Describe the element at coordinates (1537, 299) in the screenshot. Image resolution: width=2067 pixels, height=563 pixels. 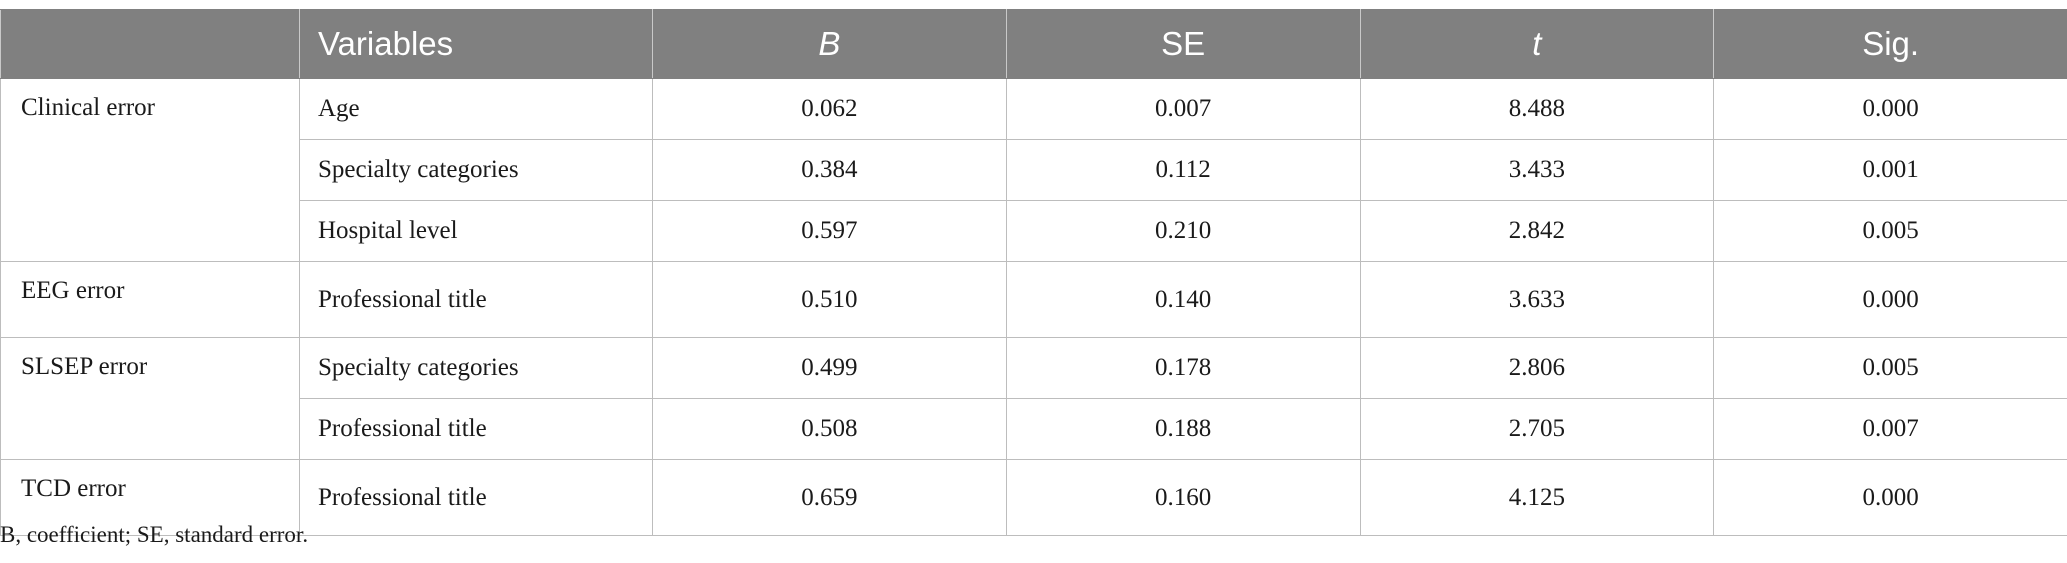
I see `t-cell: 3.633` at that location.